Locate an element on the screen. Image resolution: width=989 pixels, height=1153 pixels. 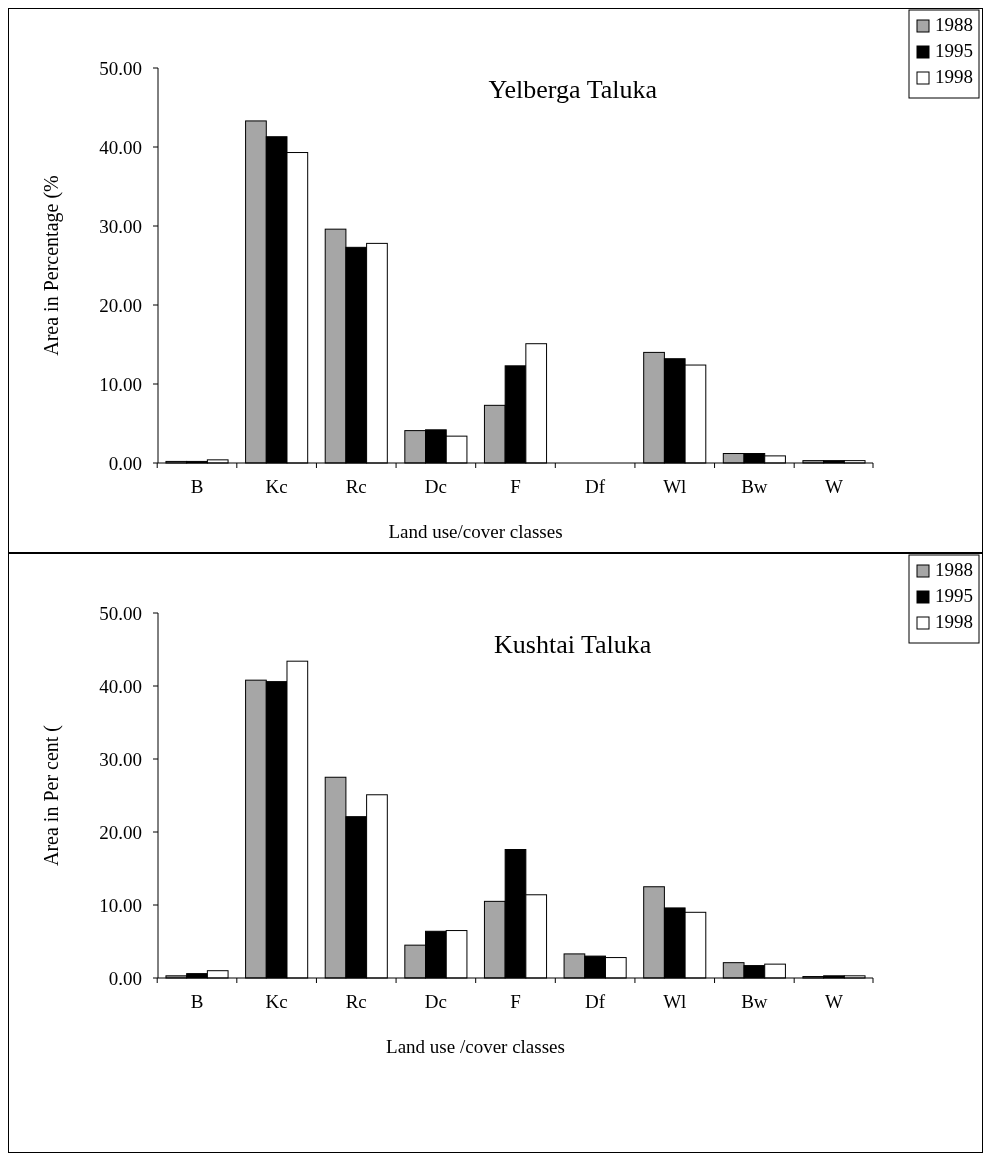
text: Kushtai Taluka is located at coordinates (573, 644).